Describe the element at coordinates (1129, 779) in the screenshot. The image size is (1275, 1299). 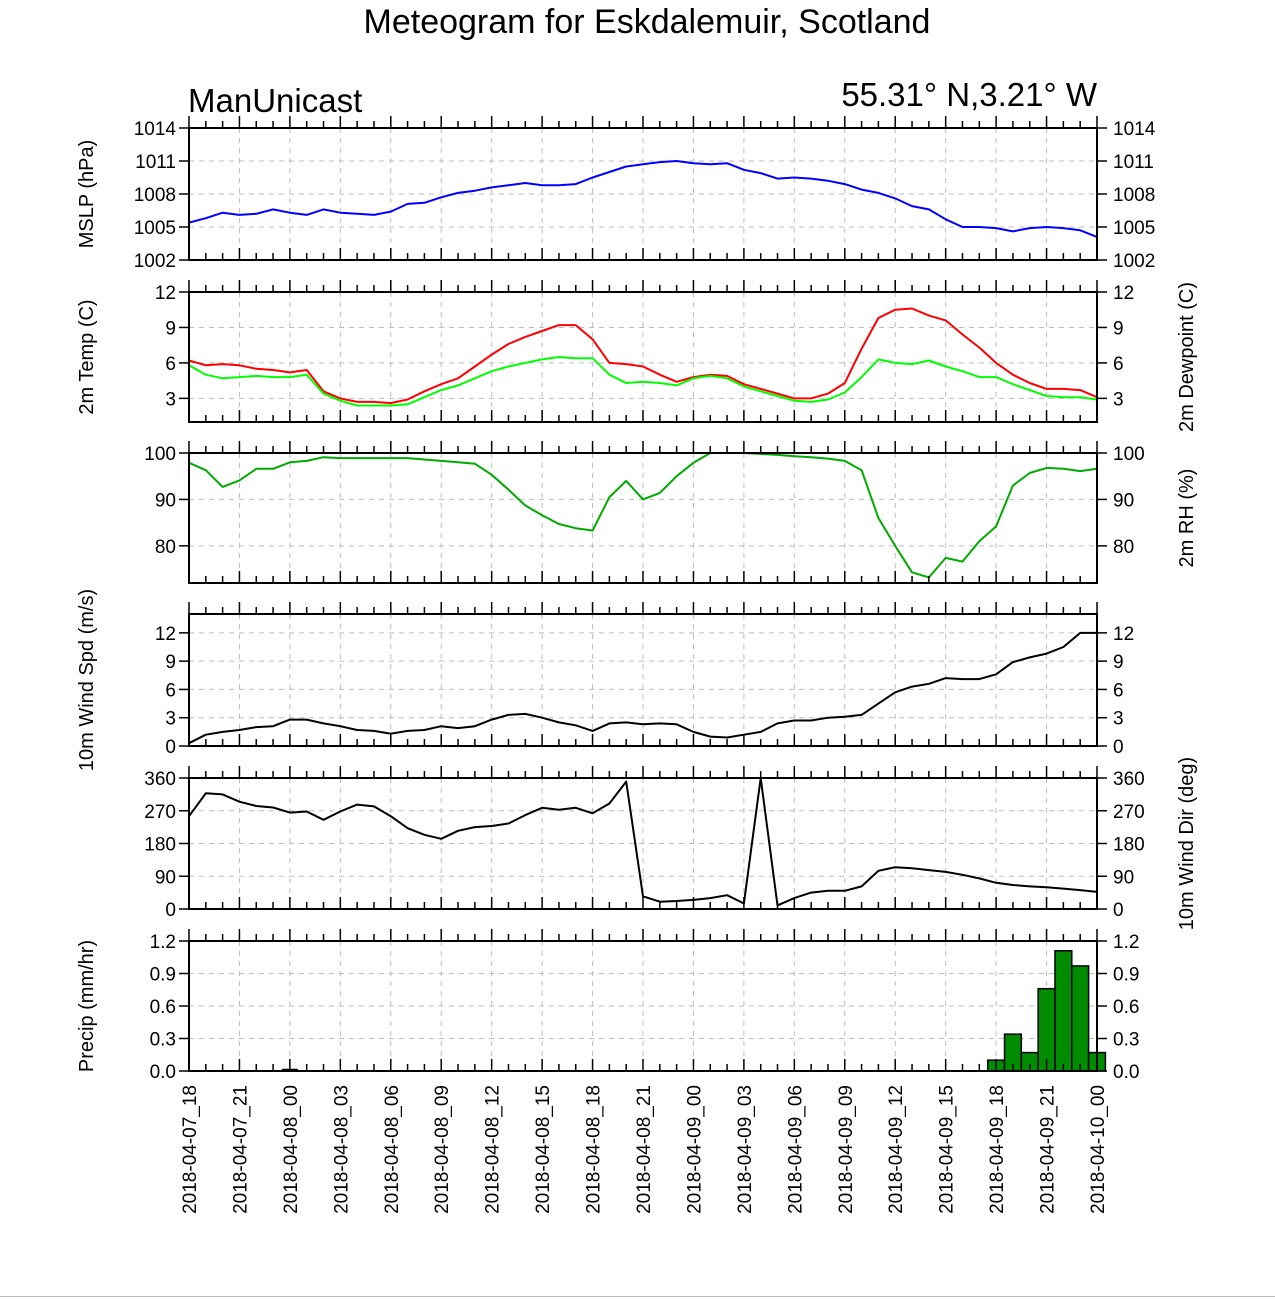
I see `y-tick-label-right: 360` at that location.